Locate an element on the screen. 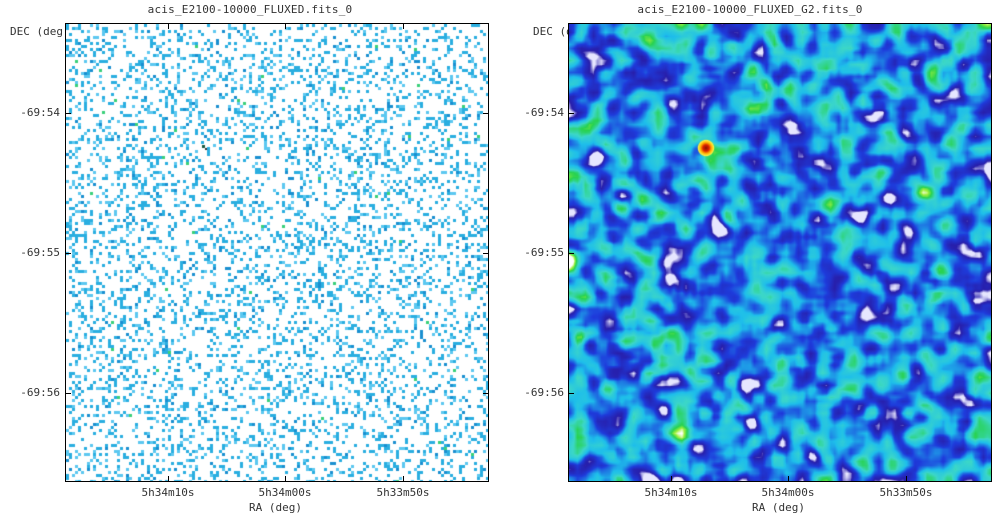  panel-title: acis_E2100-10000_FLUXED_G2.fits_0 is located at coordinates (750, 9).